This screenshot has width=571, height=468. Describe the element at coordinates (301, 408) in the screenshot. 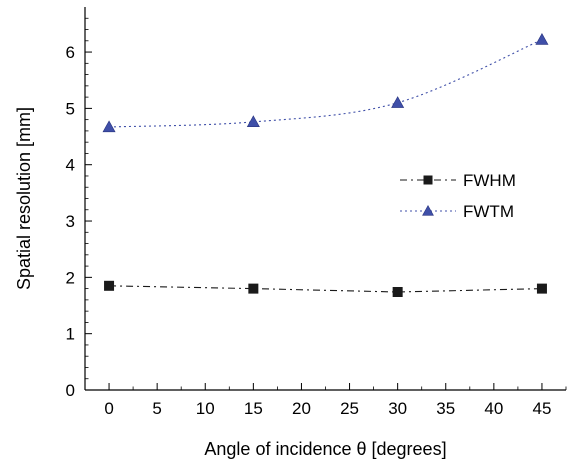

I see `x-tick-label: 20` at that location.